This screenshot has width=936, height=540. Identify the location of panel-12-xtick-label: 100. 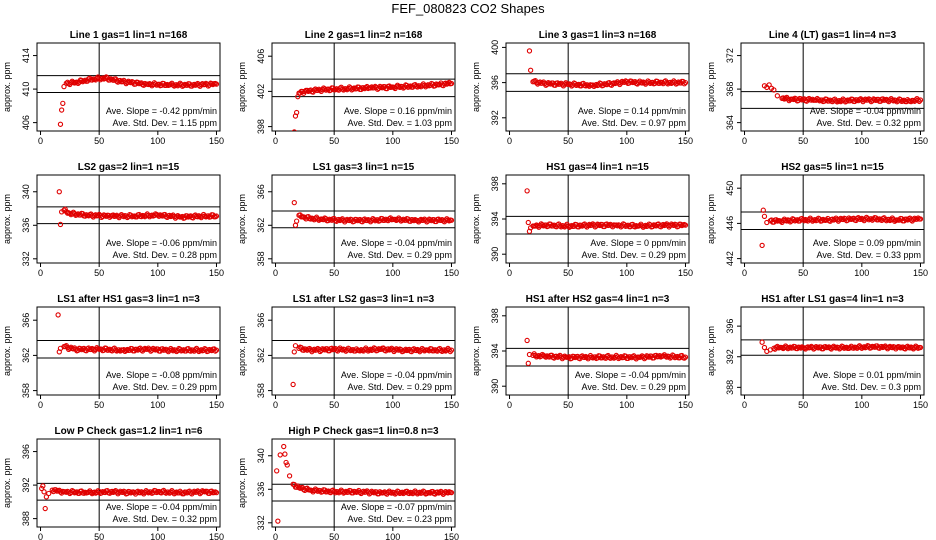
(861, 405).